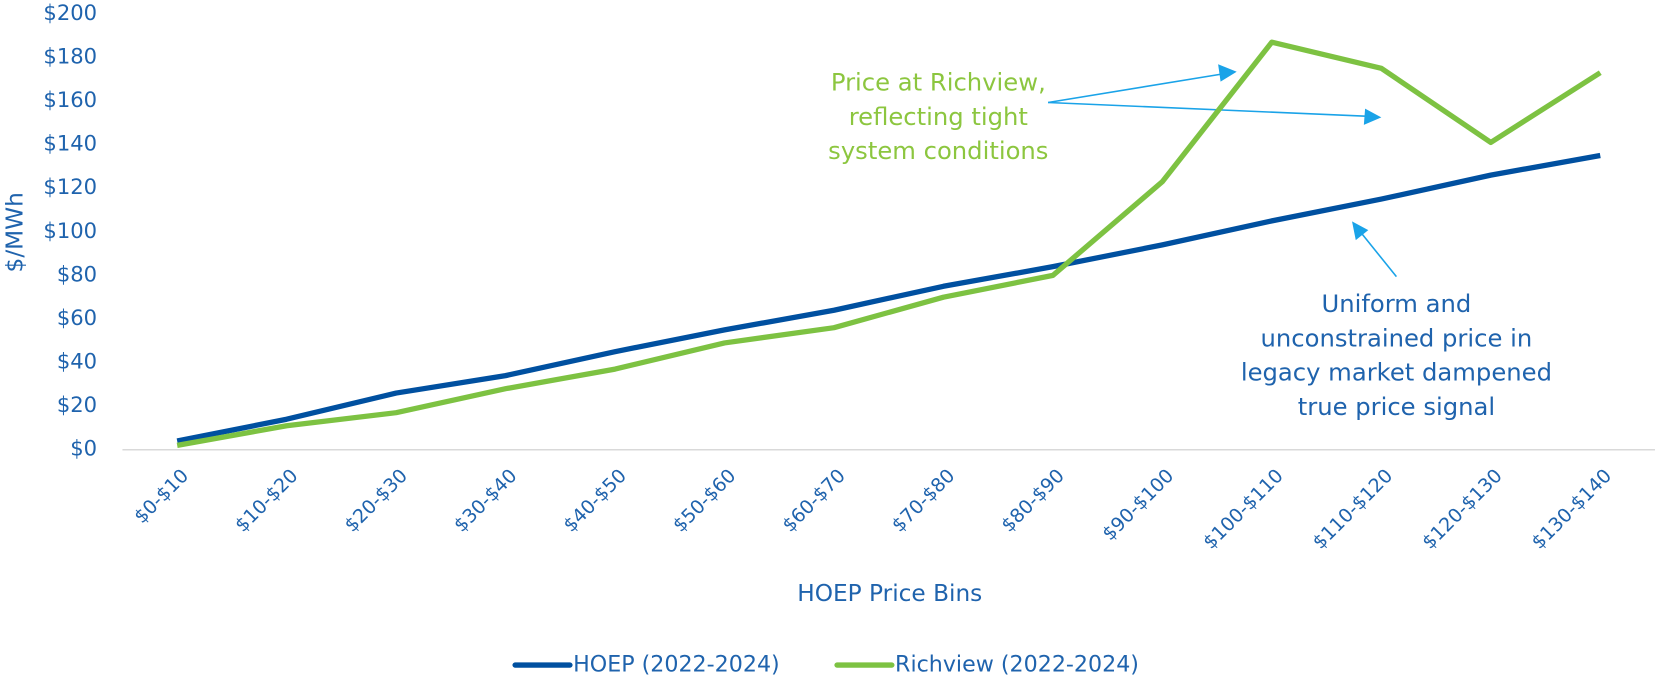  Describe the element at coordinates (889, 593) in the screenshot. I see `x-axis-title: HOEP Price Bins` at that location.